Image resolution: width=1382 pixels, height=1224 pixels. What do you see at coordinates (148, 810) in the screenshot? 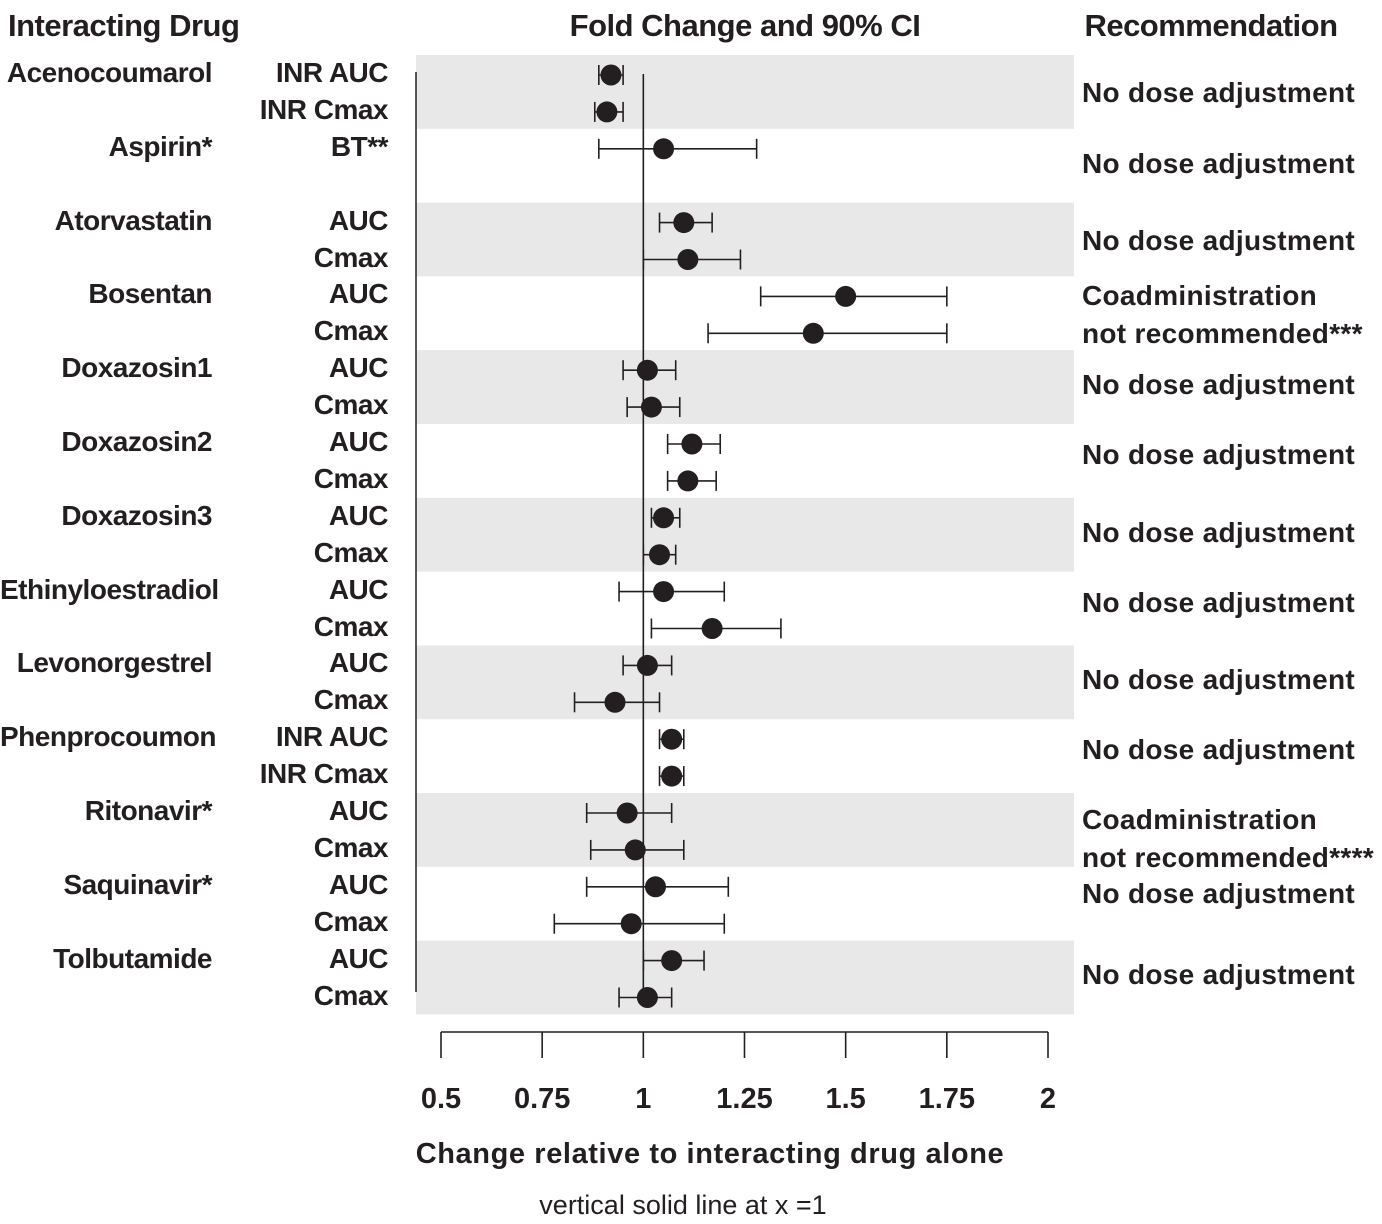
I see `drug-label: Ritonavir*` at bounding box center [148, 810].